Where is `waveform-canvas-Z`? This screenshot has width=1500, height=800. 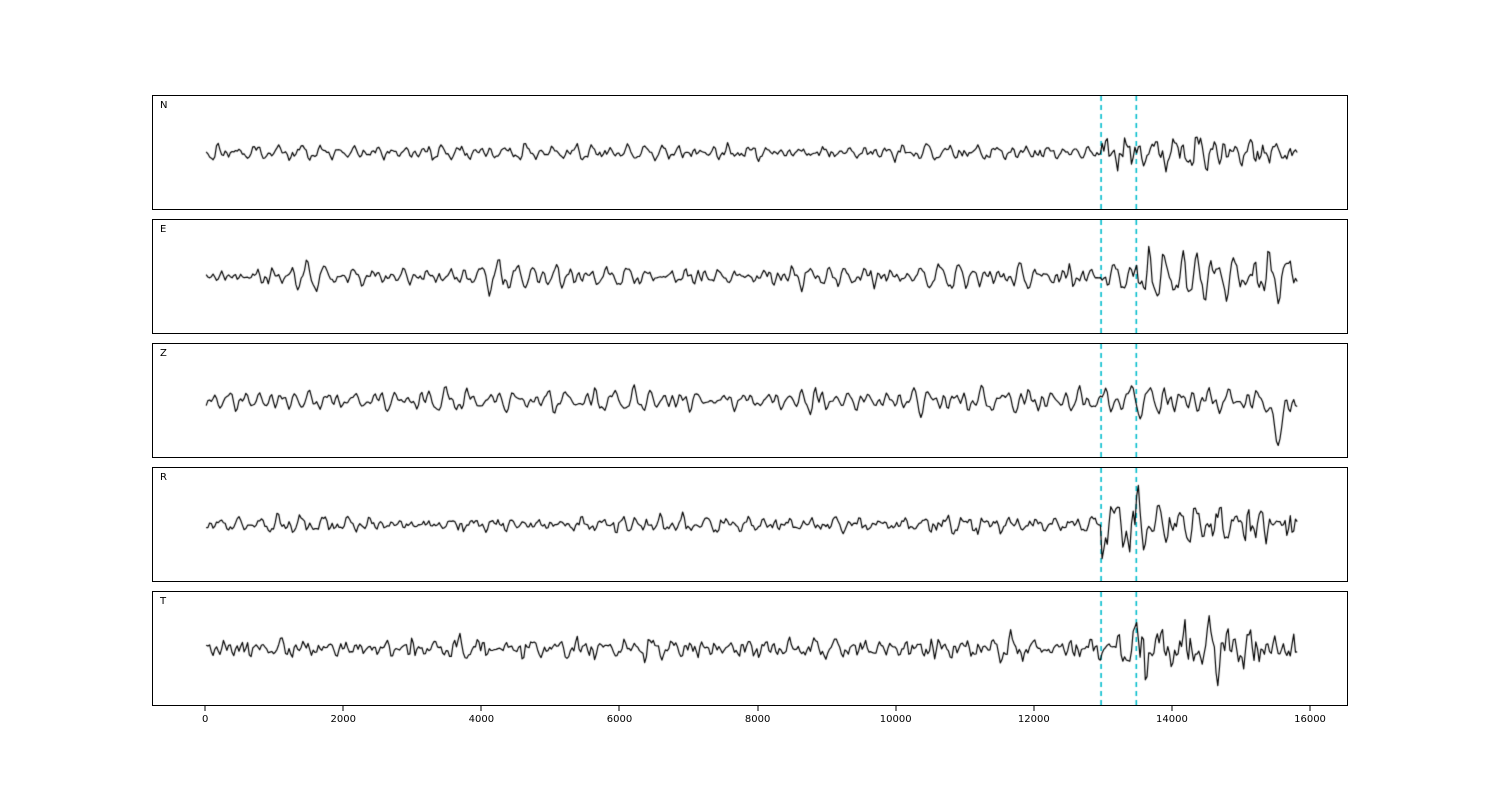 waveform-canvas-Z is located at coordinates (750, 400).